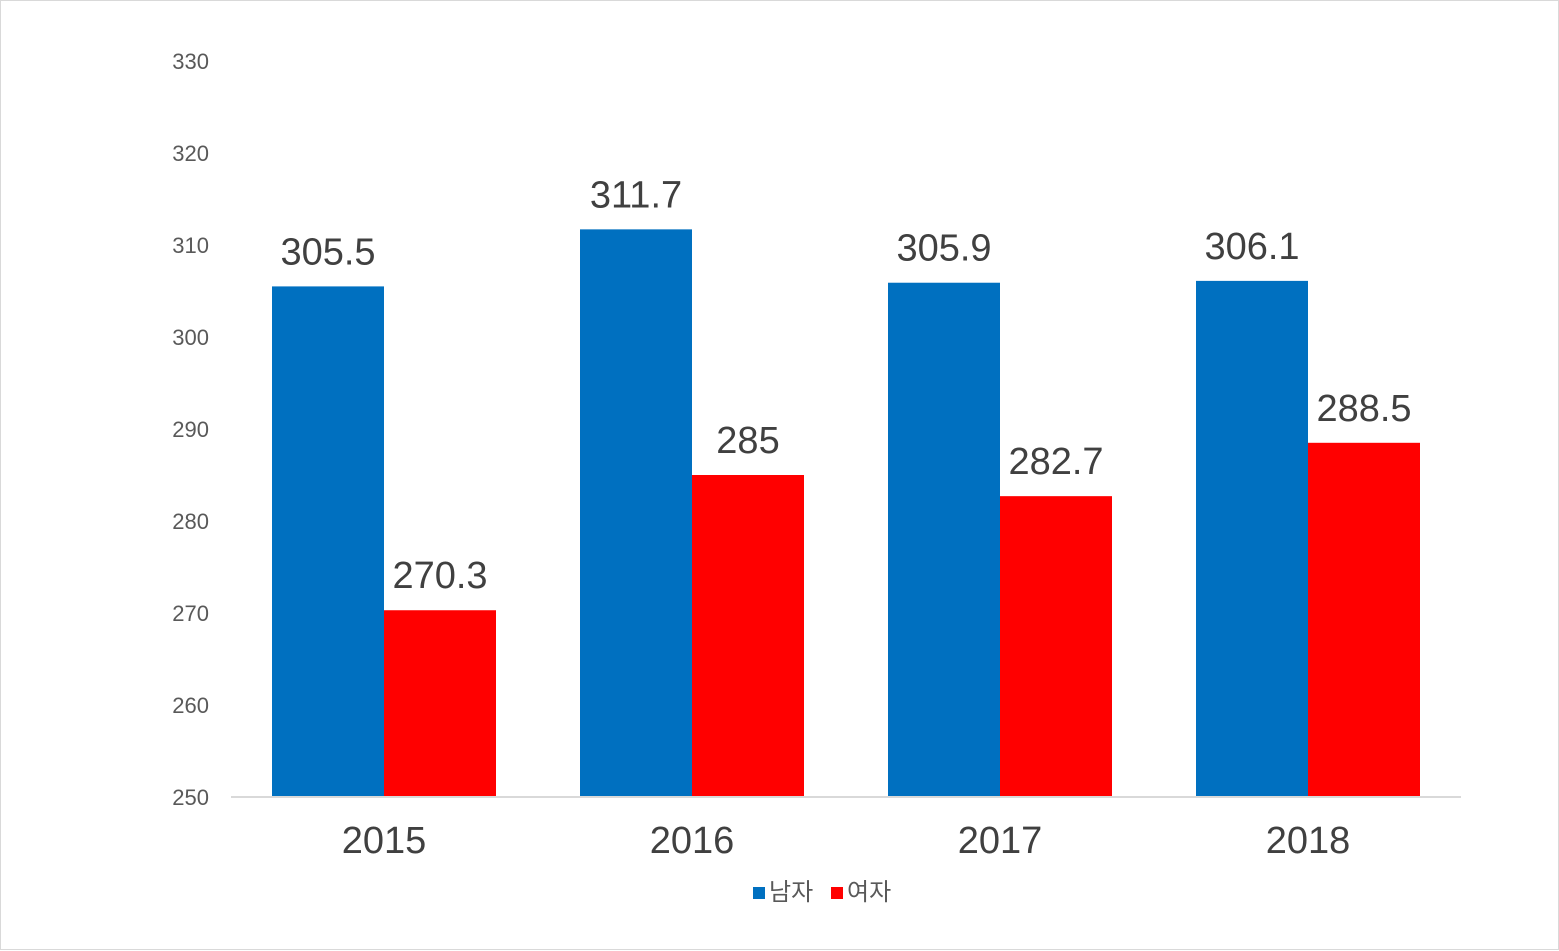 This screenshot has height=951, width=1559. I want to click on y-tick-label: 330, so click(190, 61).